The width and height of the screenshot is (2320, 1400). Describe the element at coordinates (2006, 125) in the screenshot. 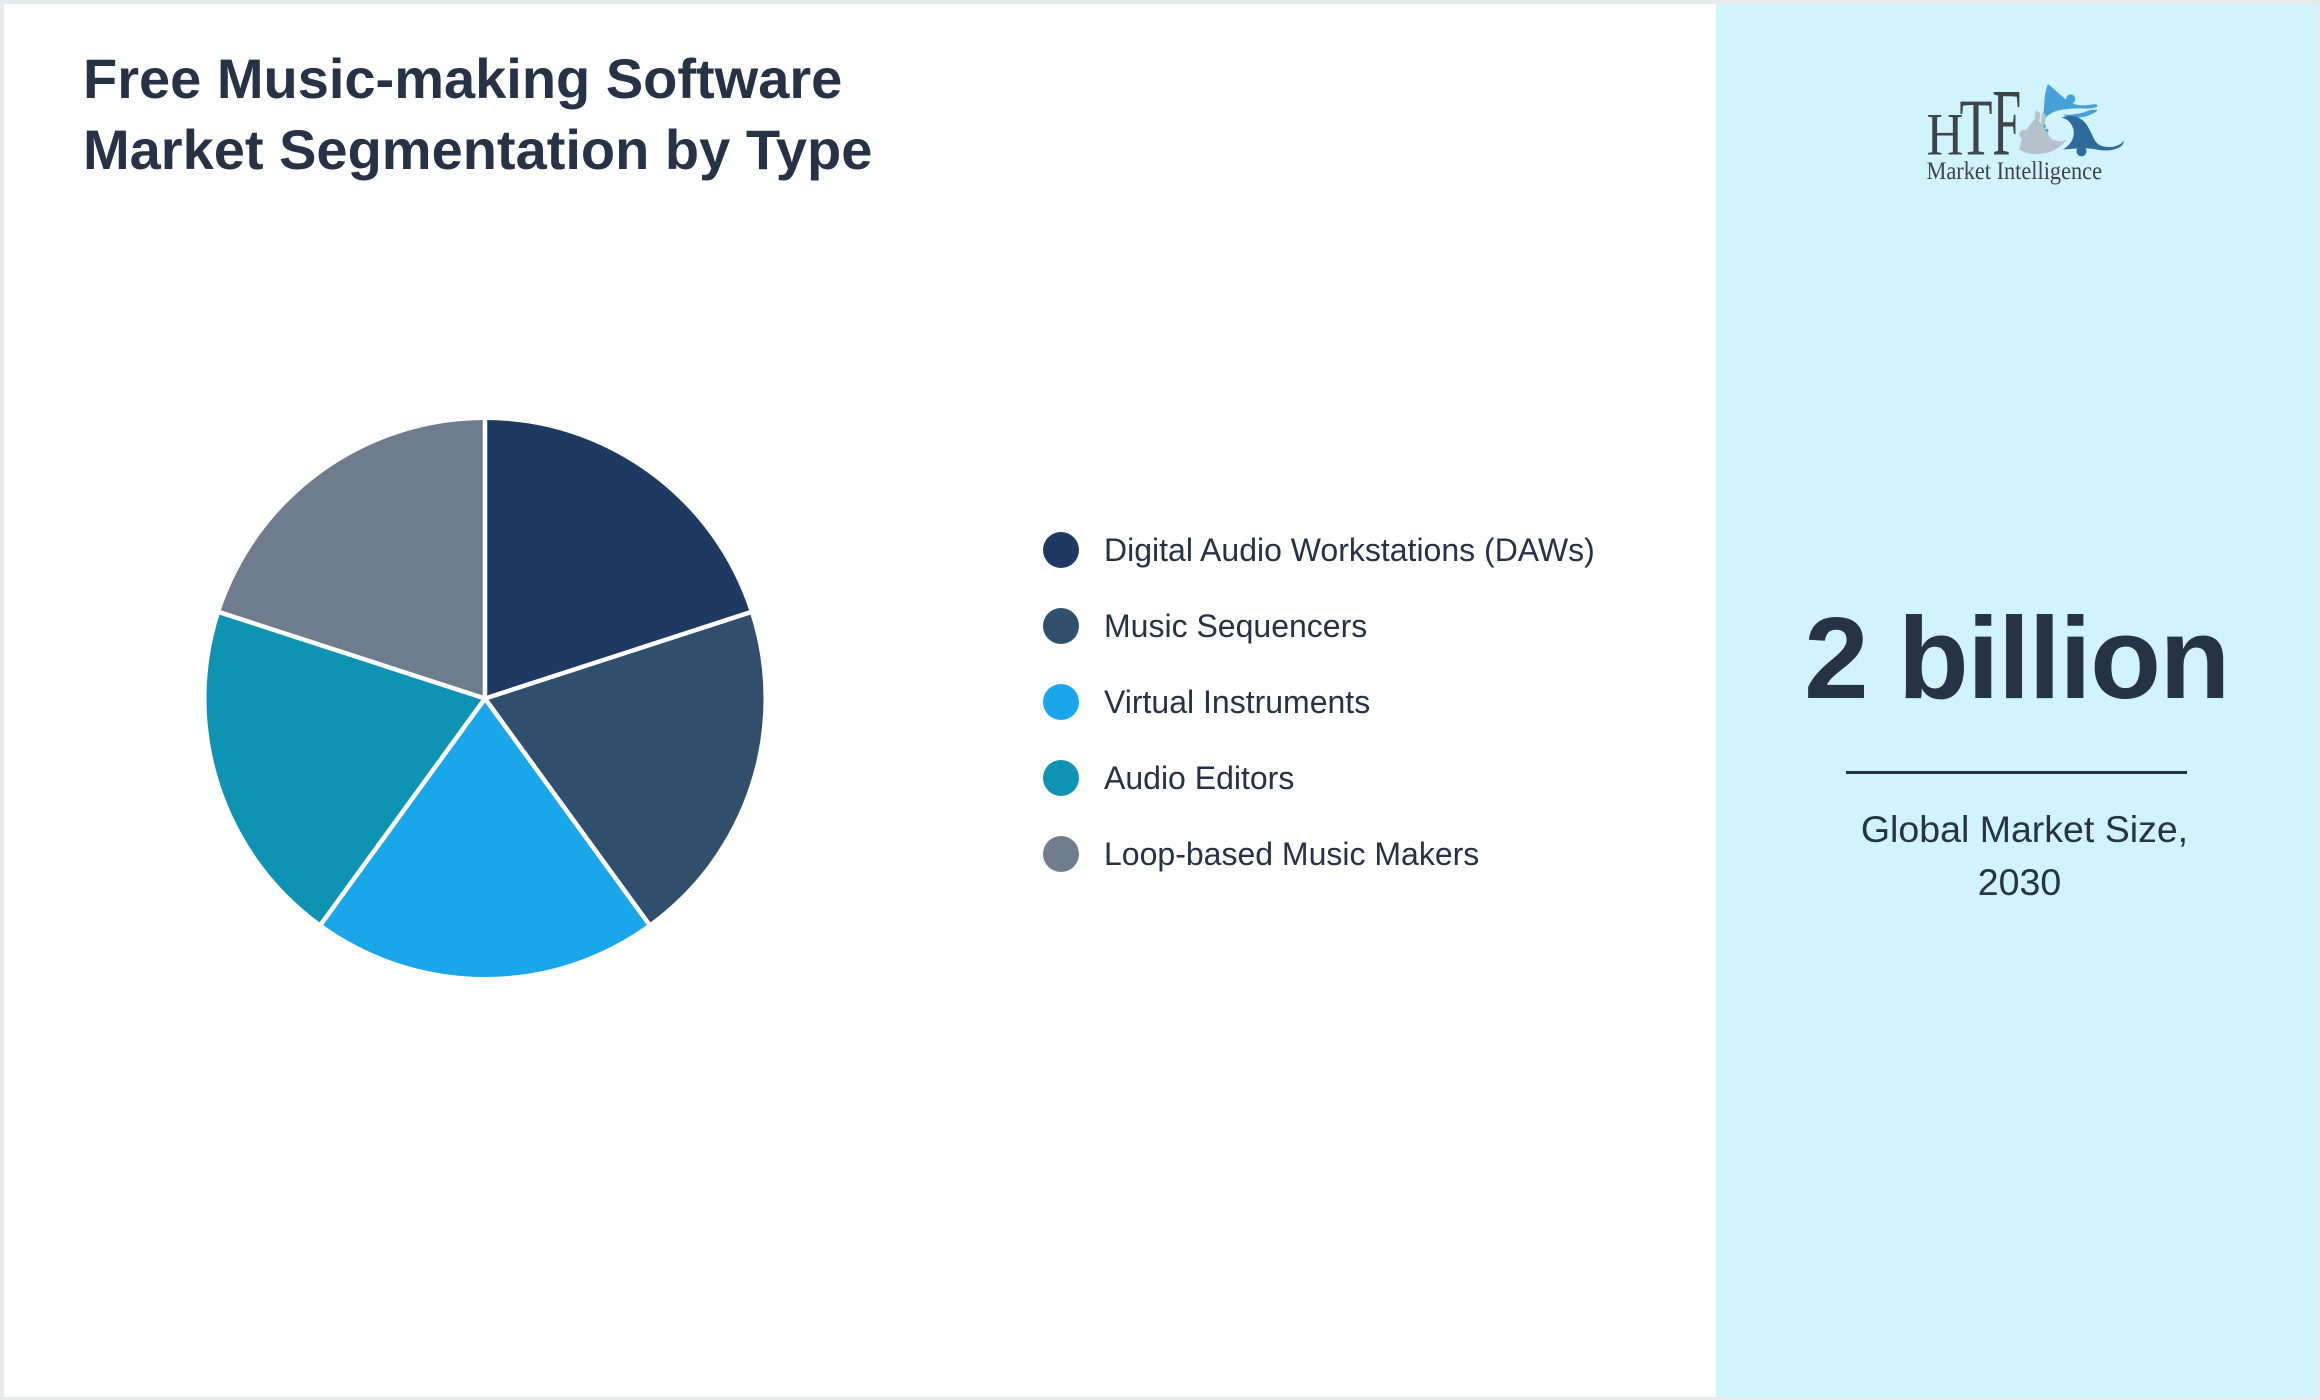

I see `svg-text: F` at that location.